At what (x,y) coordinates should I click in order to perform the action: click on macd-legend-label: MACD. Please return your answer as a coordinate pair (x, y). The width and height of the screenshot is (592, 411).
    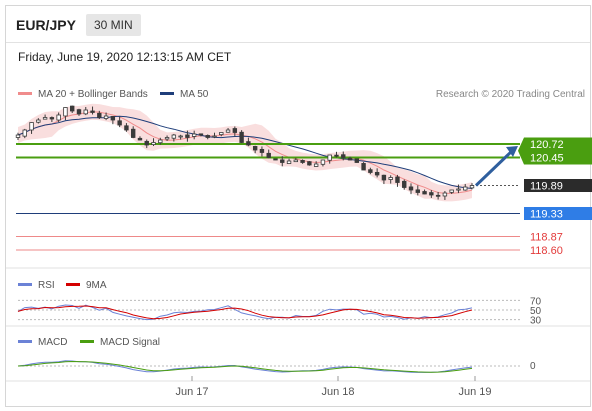
    Looking at the image, I should click on (52, 342).